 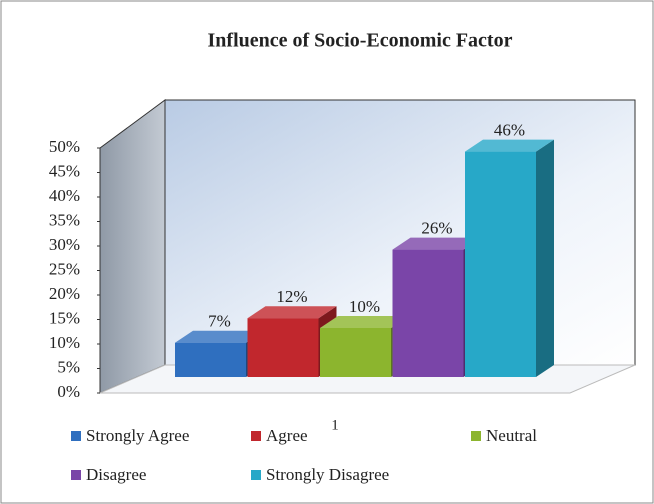 What do you see at coordinates (360, 41) in the screenshot?
I see `chart-title: Influence of Socio-Economic Factor` at bounding box center [360, 41].